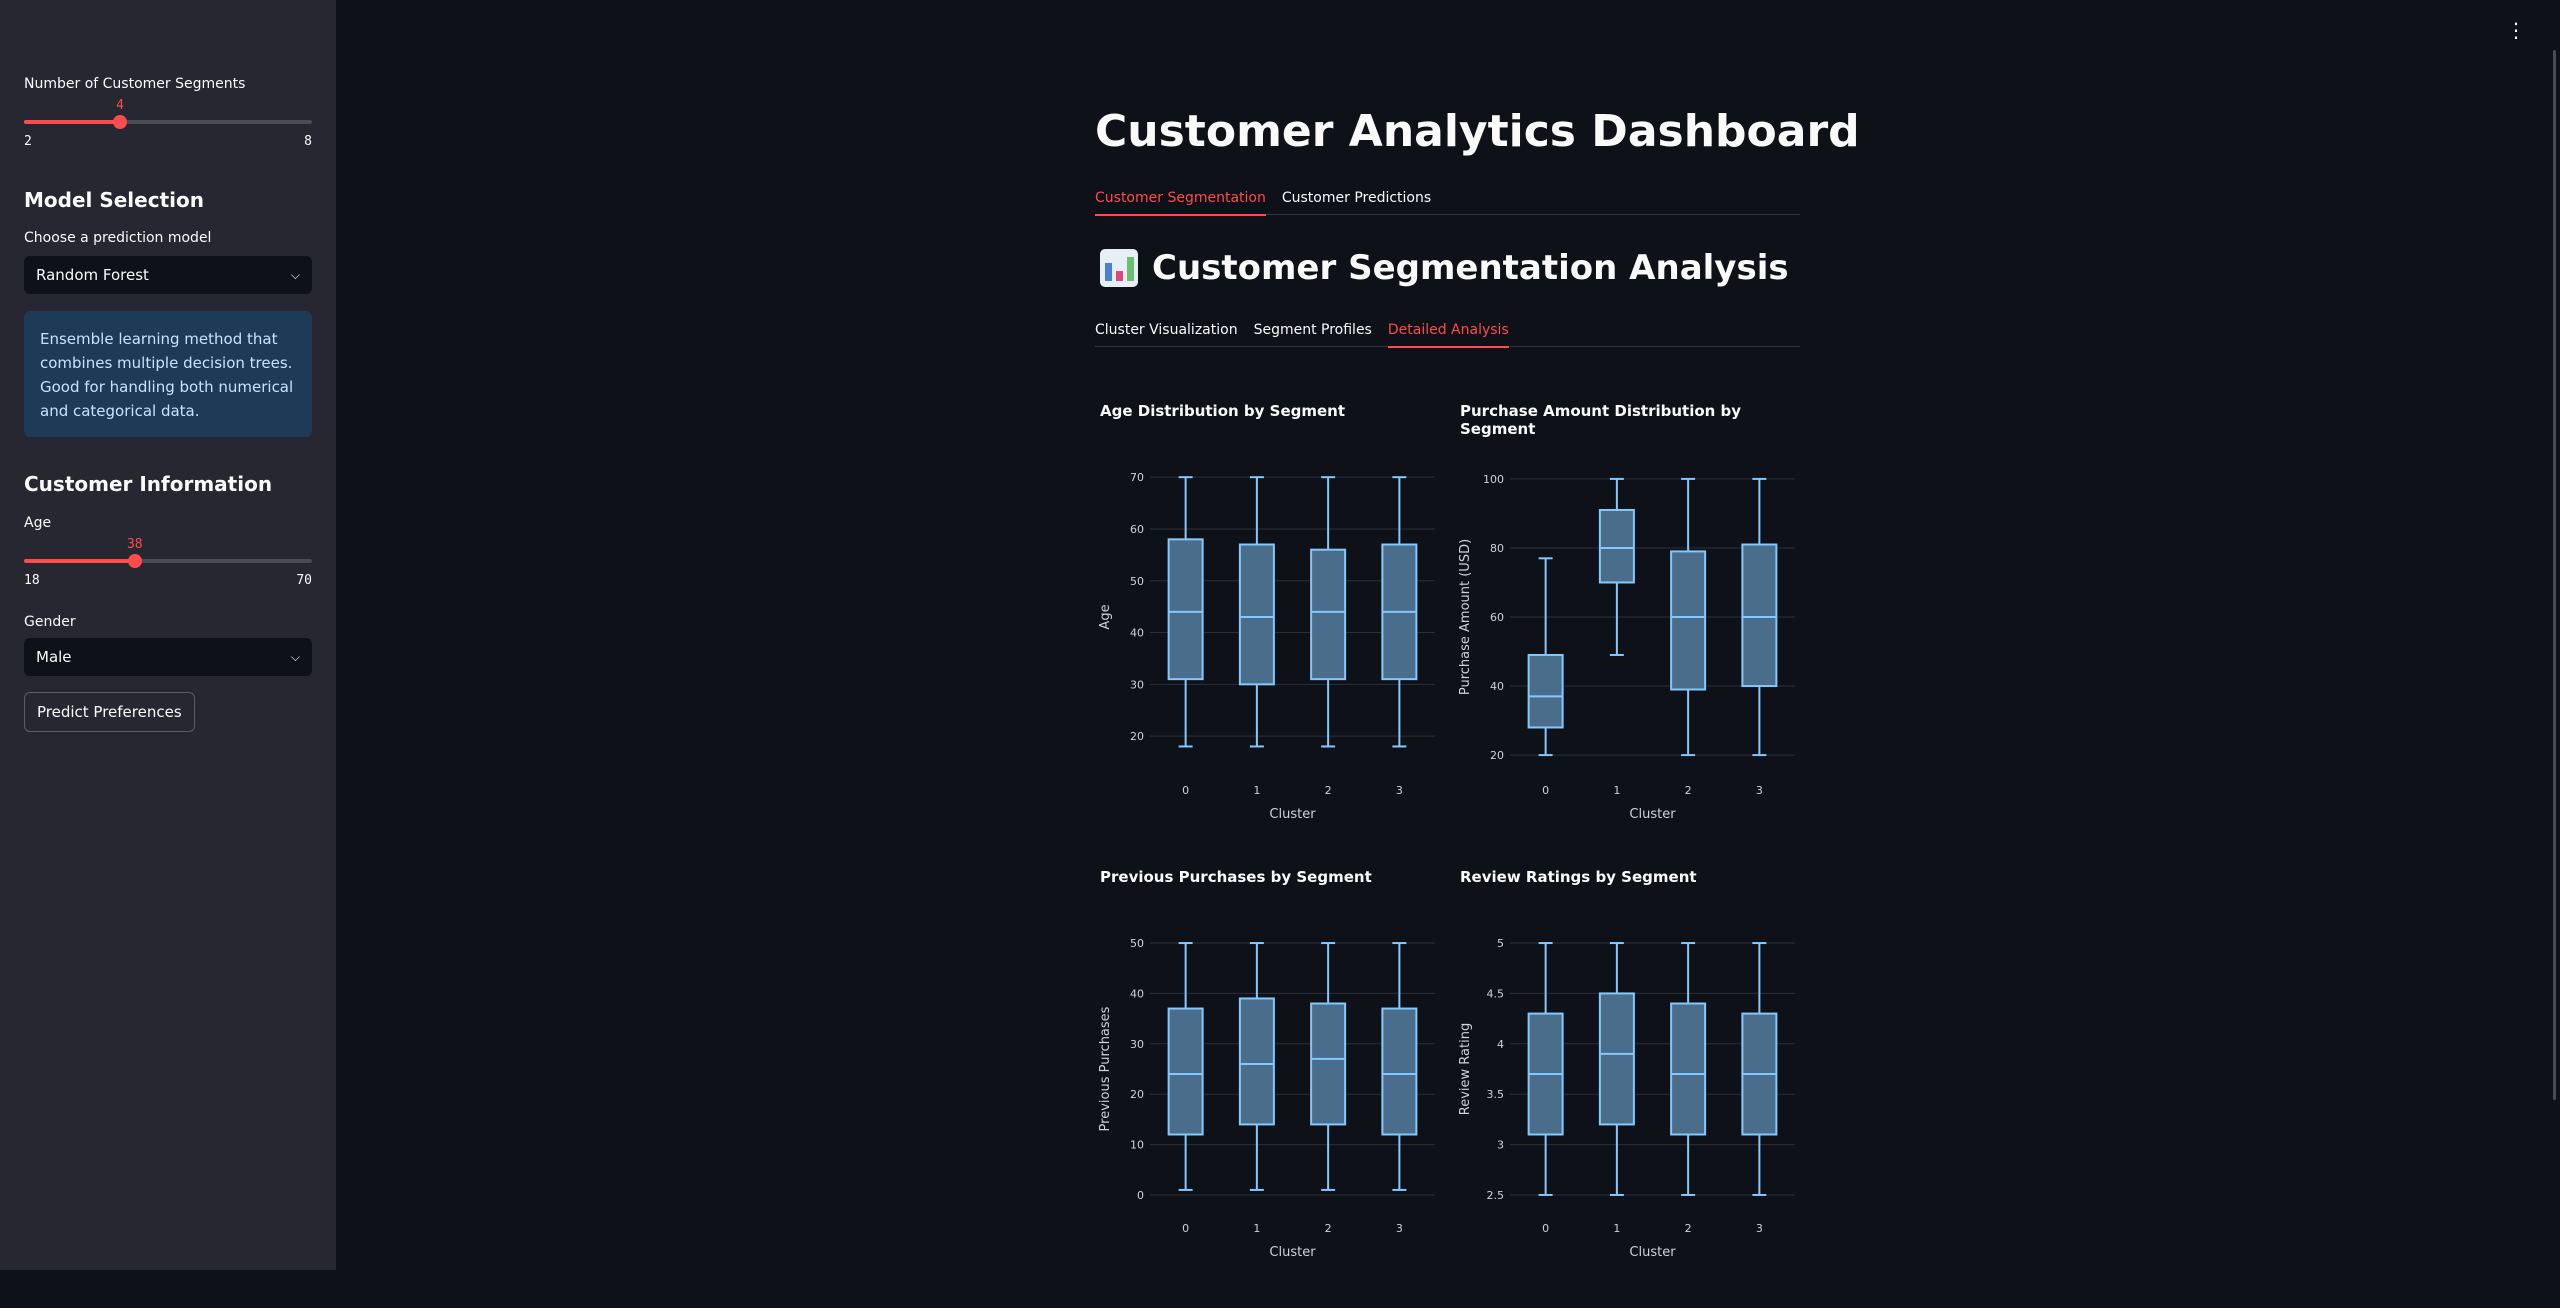  I want to click on y-axis-label: Previous Purchases, so click(1105, 1068).